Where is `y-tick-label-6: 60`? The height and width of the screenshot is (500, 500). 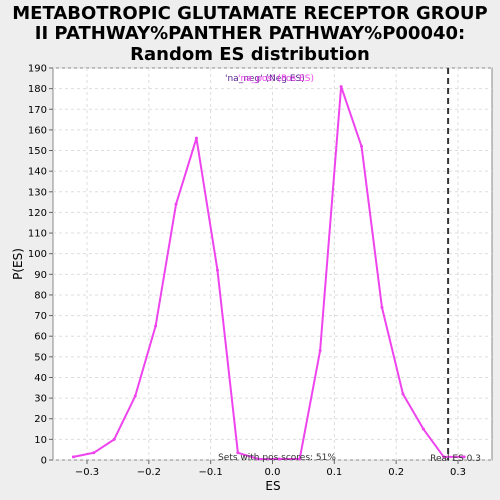
y-tick-label-6: 60 is located at coordinates (40, 337).